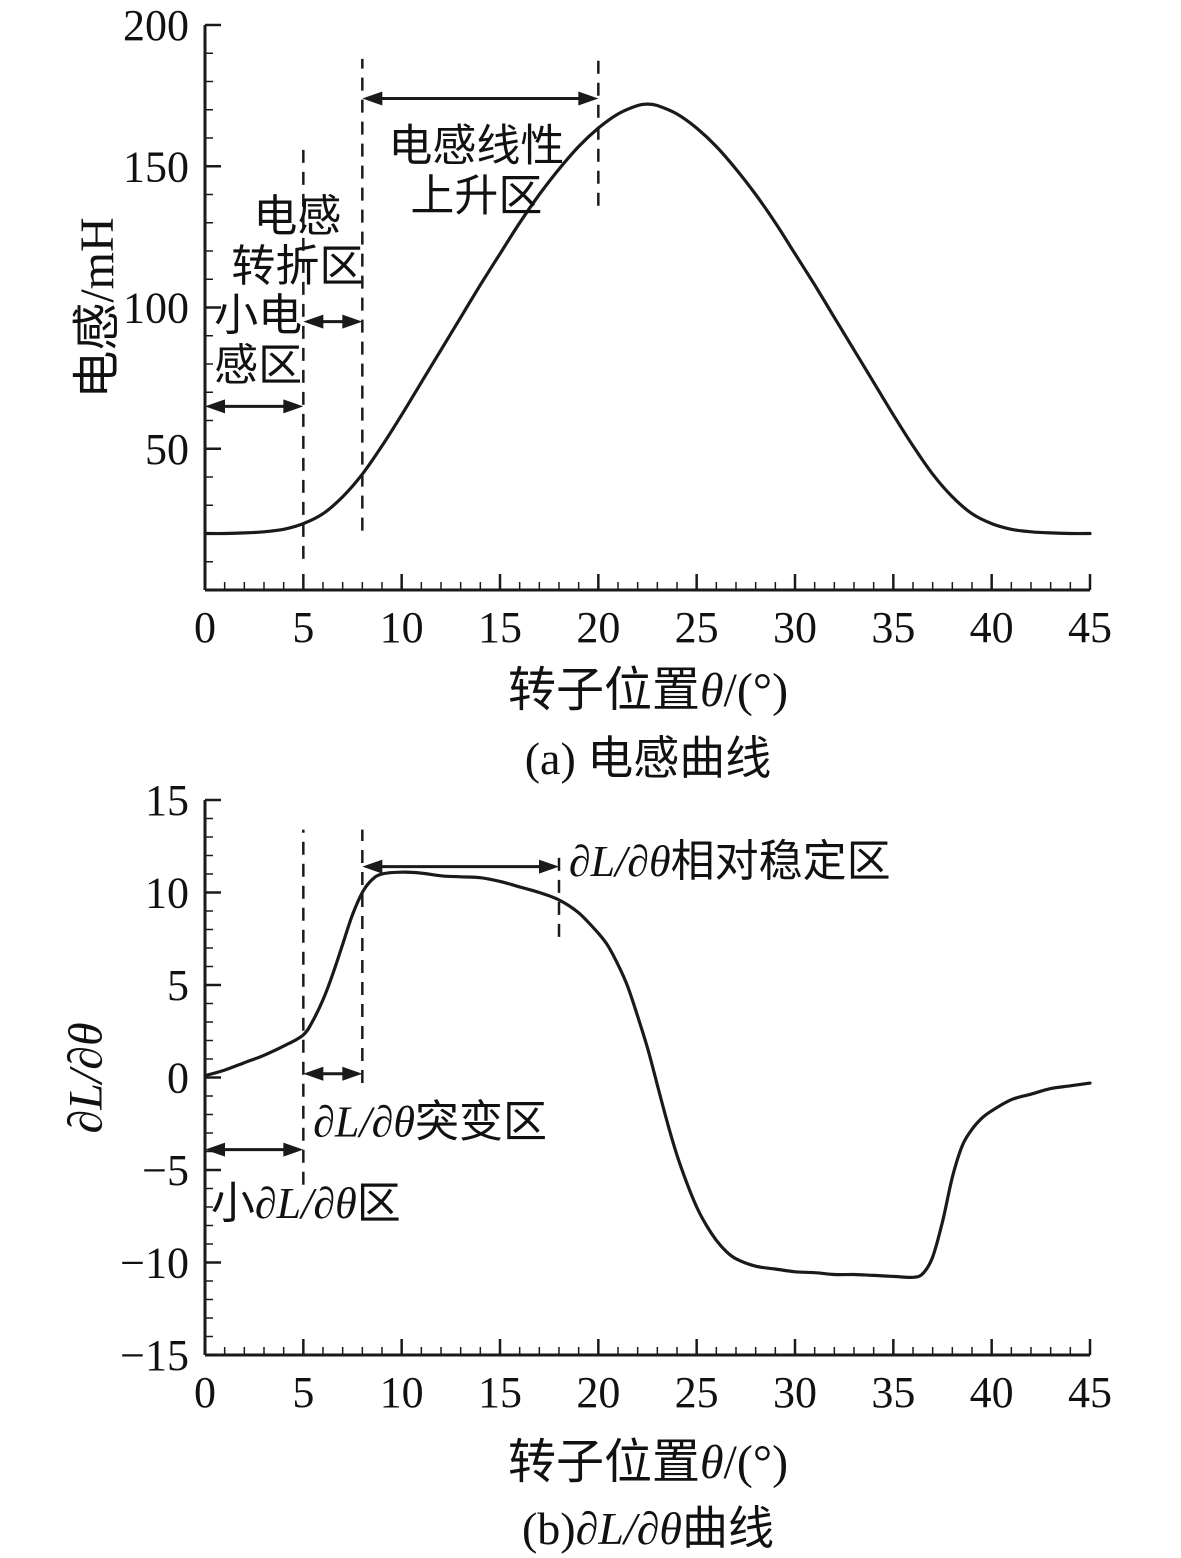 The width and height of the screenshot is (1181, 1558). I want to click on chart-b-ylabel: ∂L/∂θ, so click(86, 1078).